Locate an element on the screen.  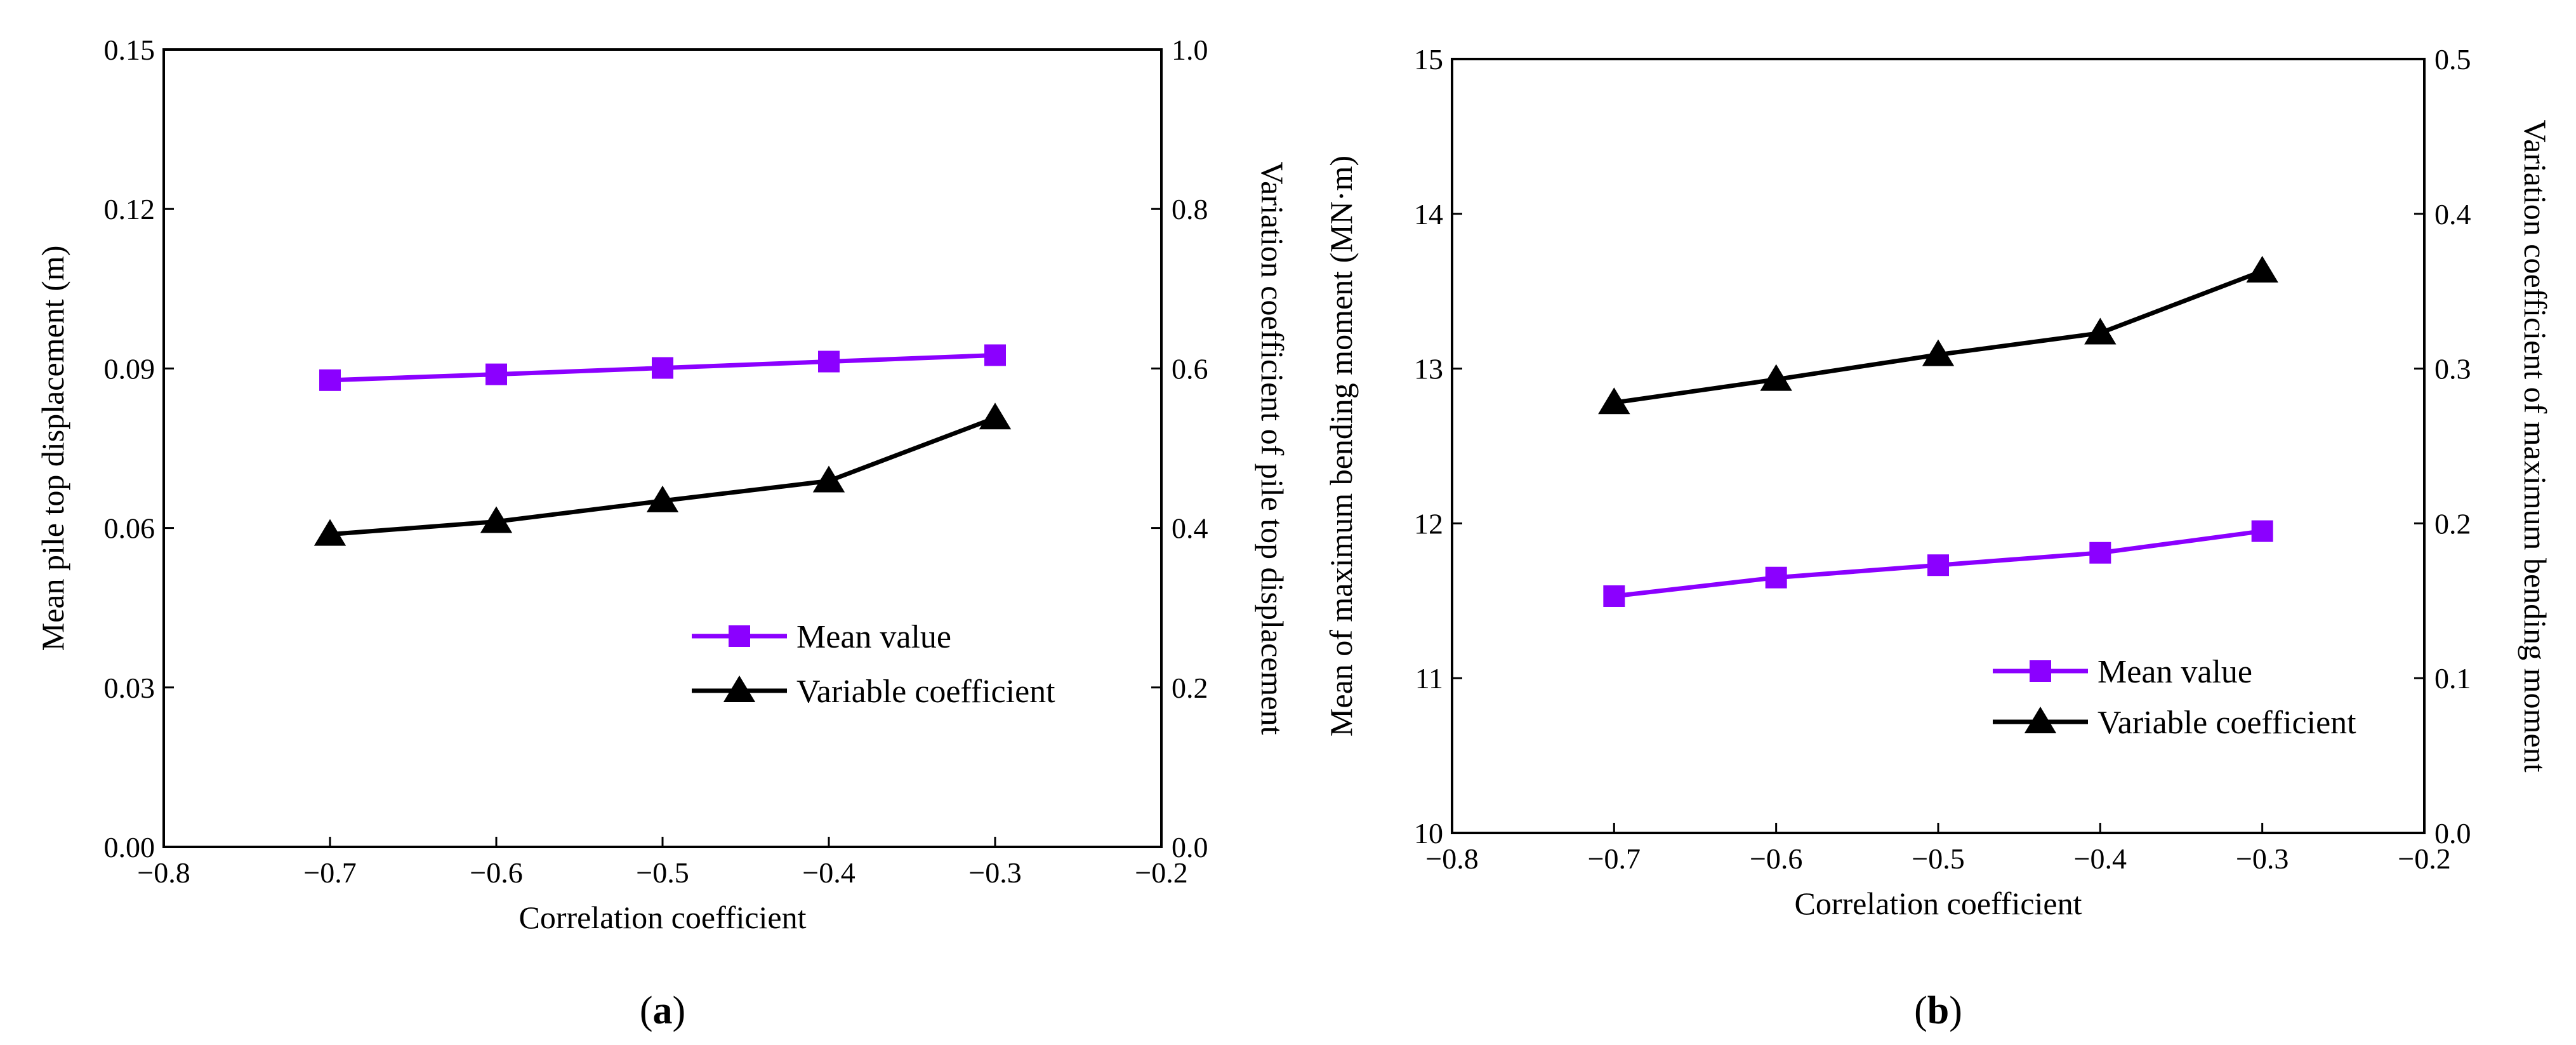
y-tick-label: 15 is located at coordinates (1429, 60).